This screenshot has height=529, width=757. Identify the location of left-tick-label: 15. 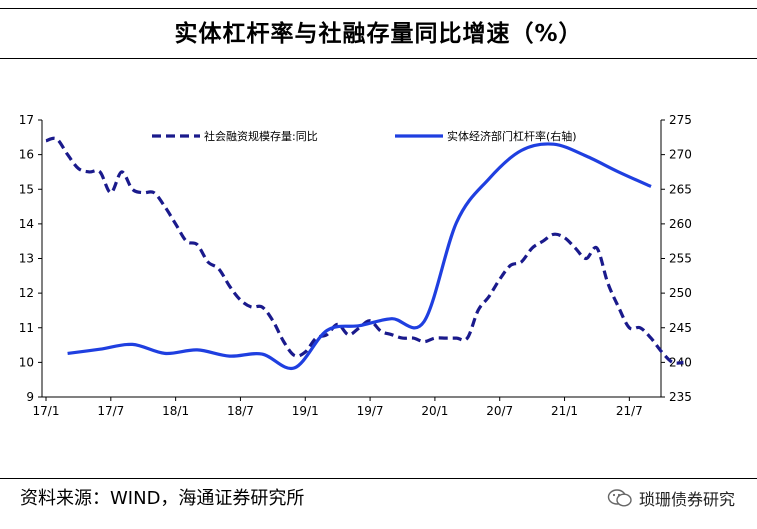
(26, 189).